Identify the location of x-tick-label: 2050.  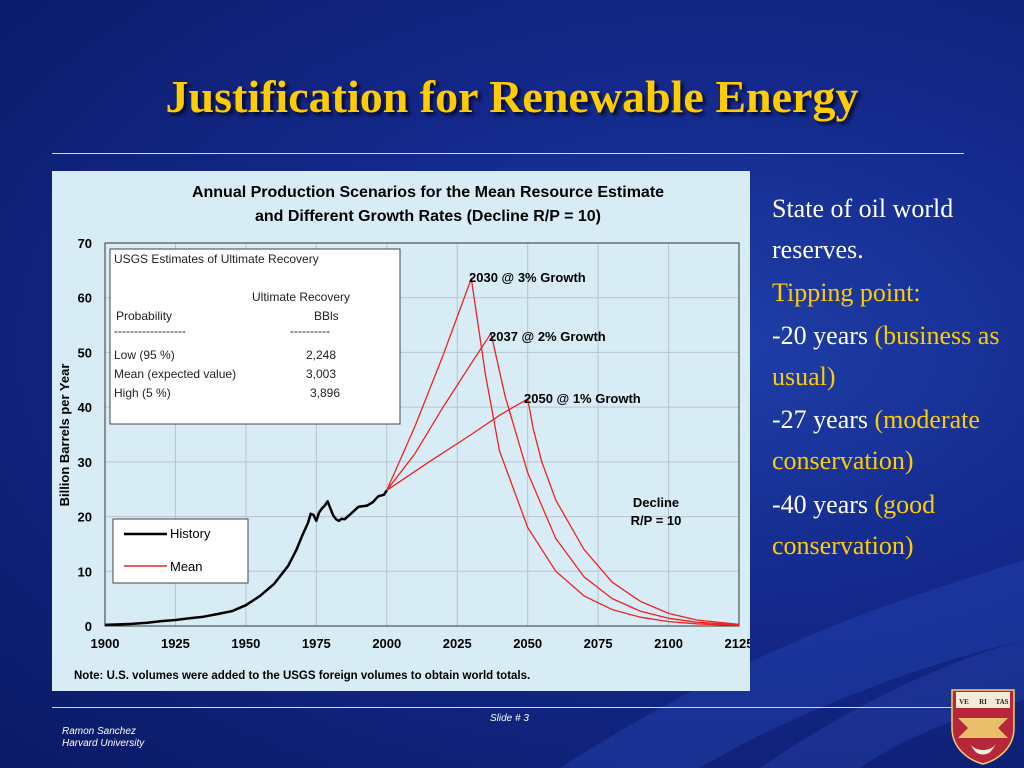
(527, 643).